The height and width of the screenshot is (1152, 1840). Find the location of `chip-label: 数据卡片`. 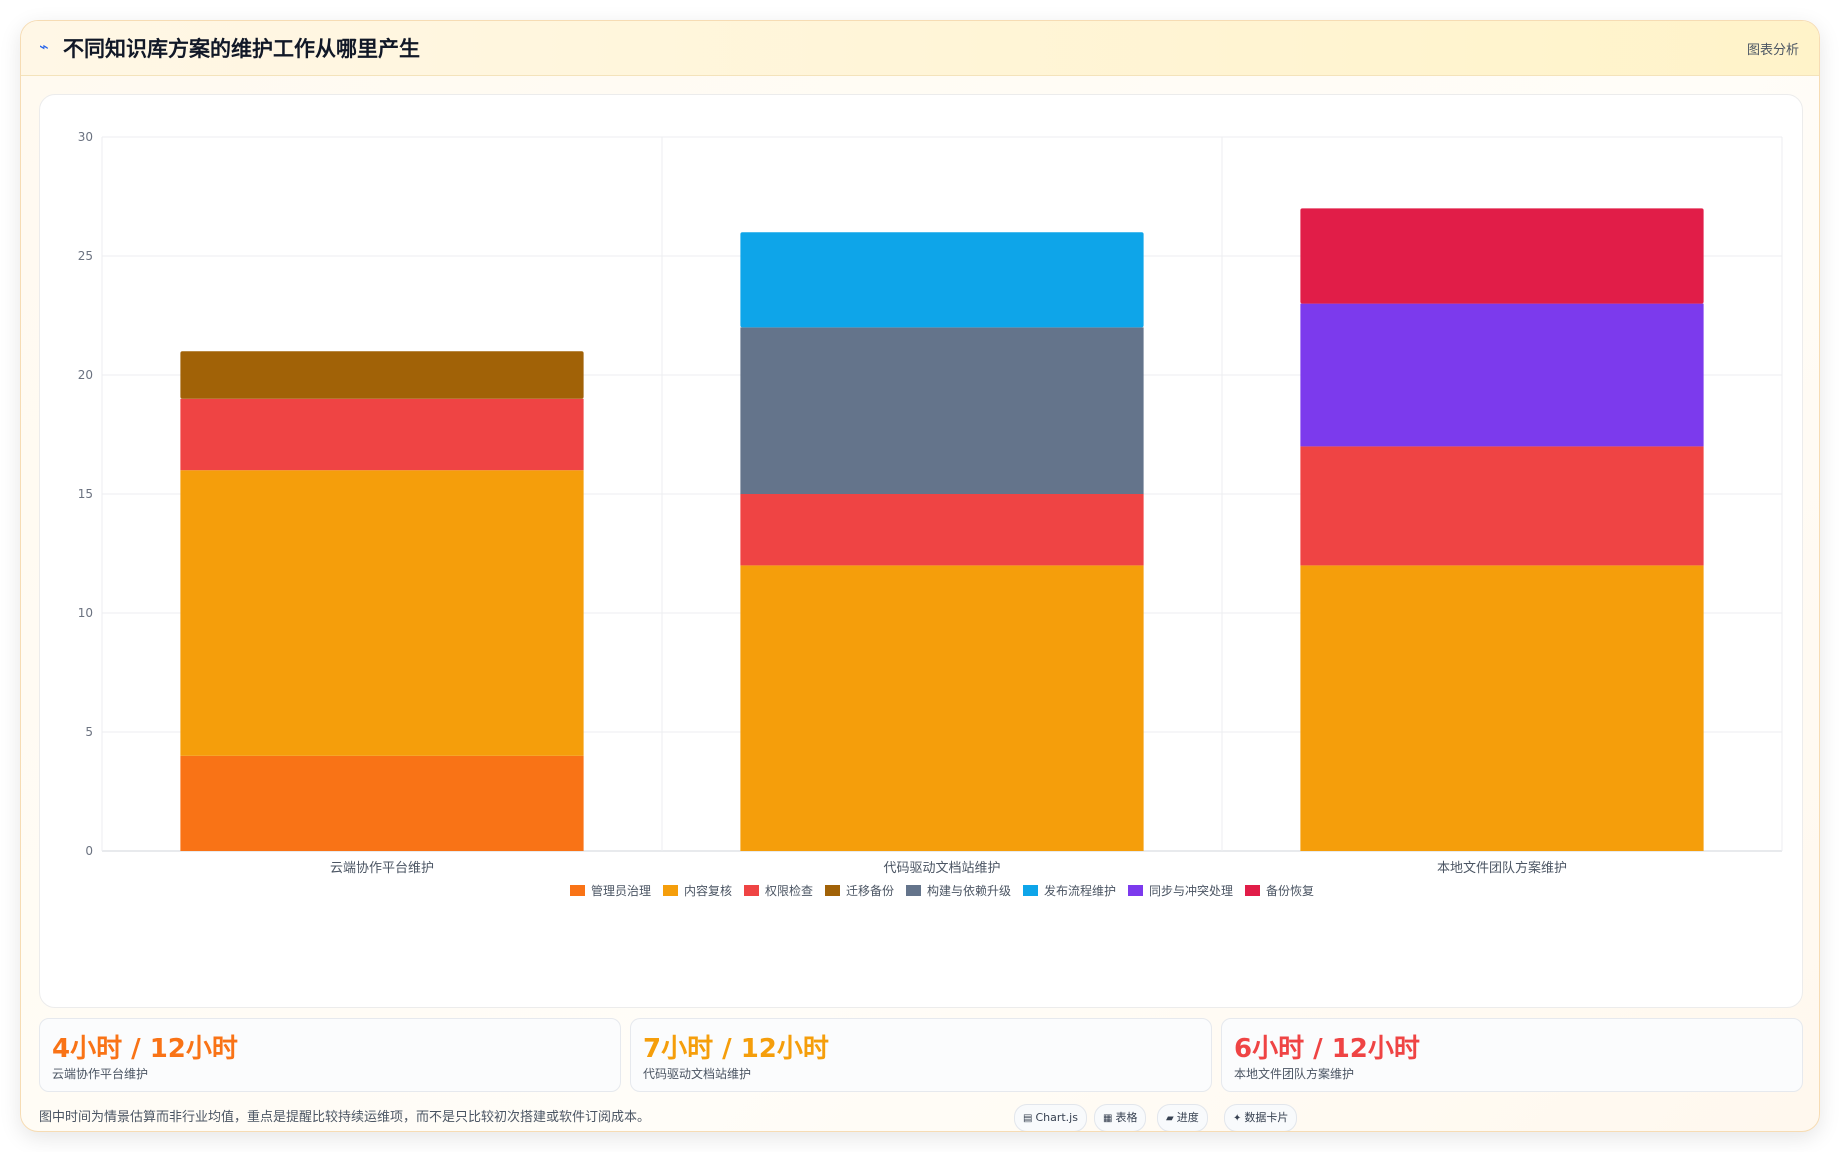

chip-label: 数据卡片 is located at coordinates (1266, 1117).